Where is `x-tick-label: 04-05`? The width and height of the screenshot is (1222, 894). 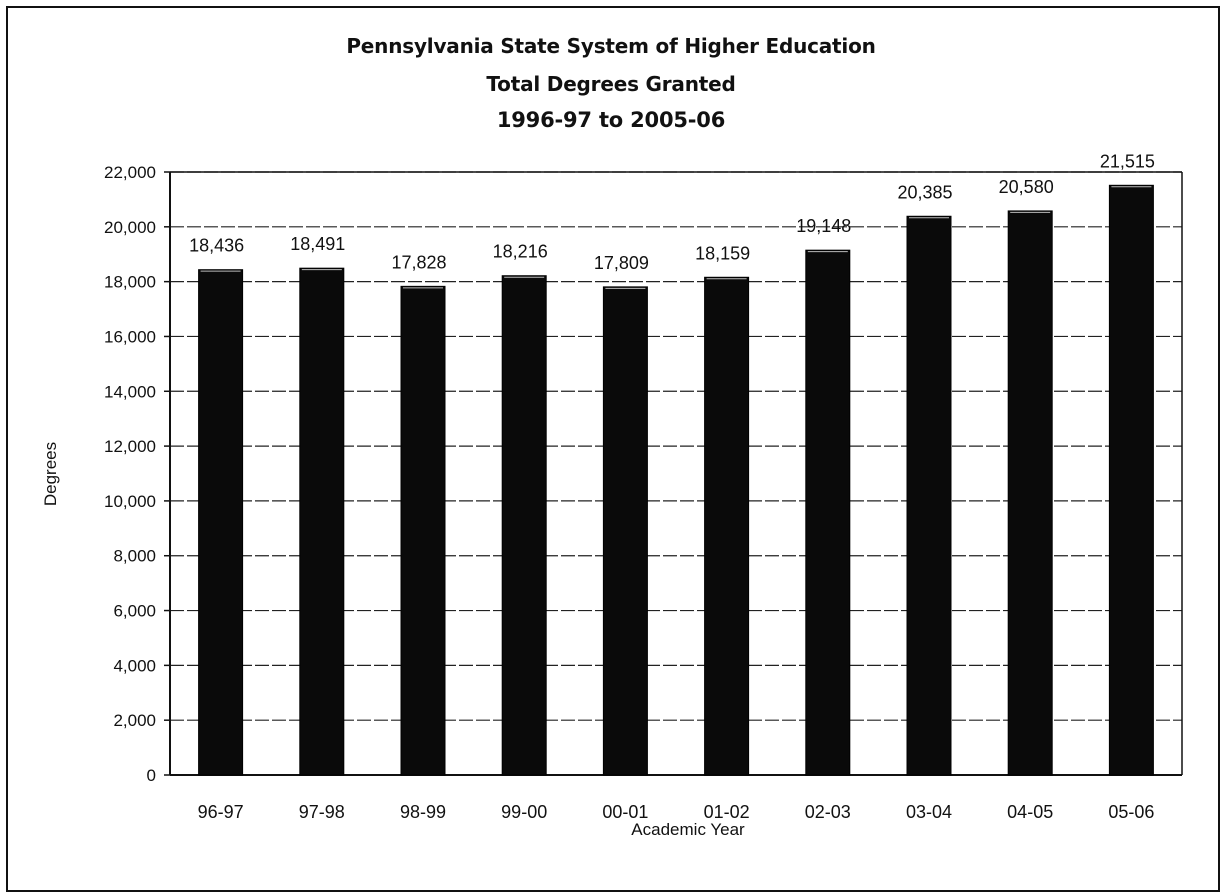 x-tick-label: 04-05 is located at coordinates (1030, 812).